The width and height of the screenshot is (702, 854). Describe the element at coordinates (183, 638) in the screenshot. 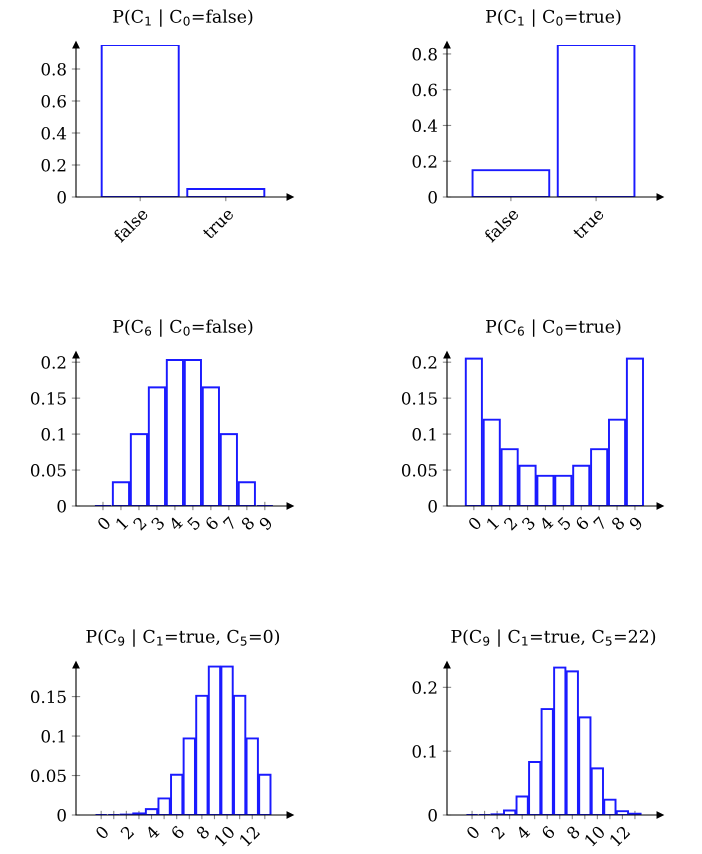

I see `chart-title: P(C$_{9}$ | C$_{1}$=true, C$_{5}$=0)` at that location.